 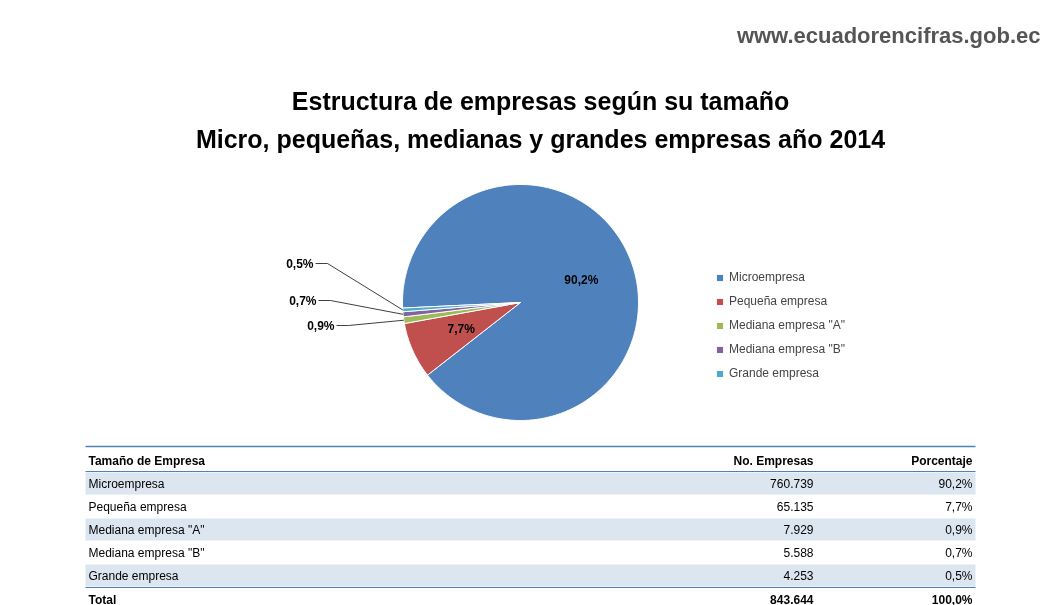 What do you see at coordinates (795, 507) in the screenshot?
I see `text: 65.135` at bounding box center [795, 507].